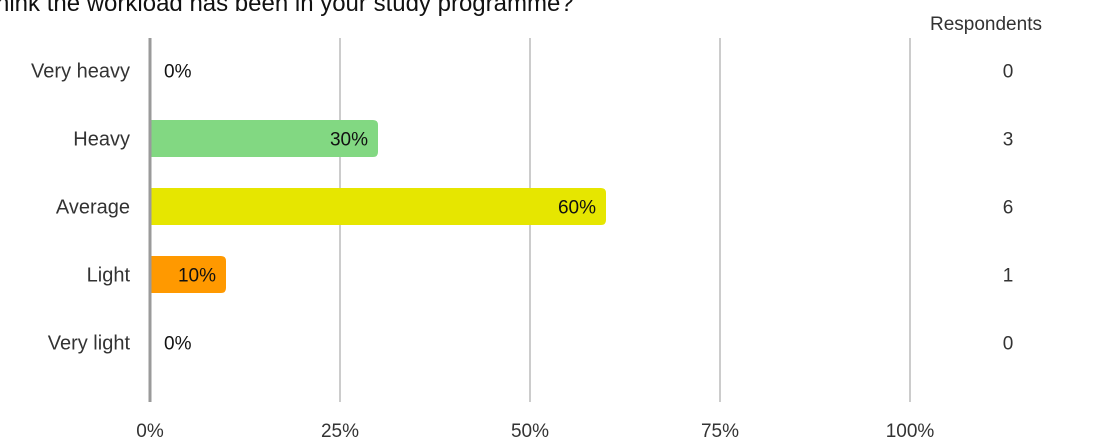 Image resolution: width=1095 pixels, height=444 pixels. What do you see at coordinates (1008, 208) in the screenshot?
I see `respondent-count: 6` at bounding box center [1008, 208].